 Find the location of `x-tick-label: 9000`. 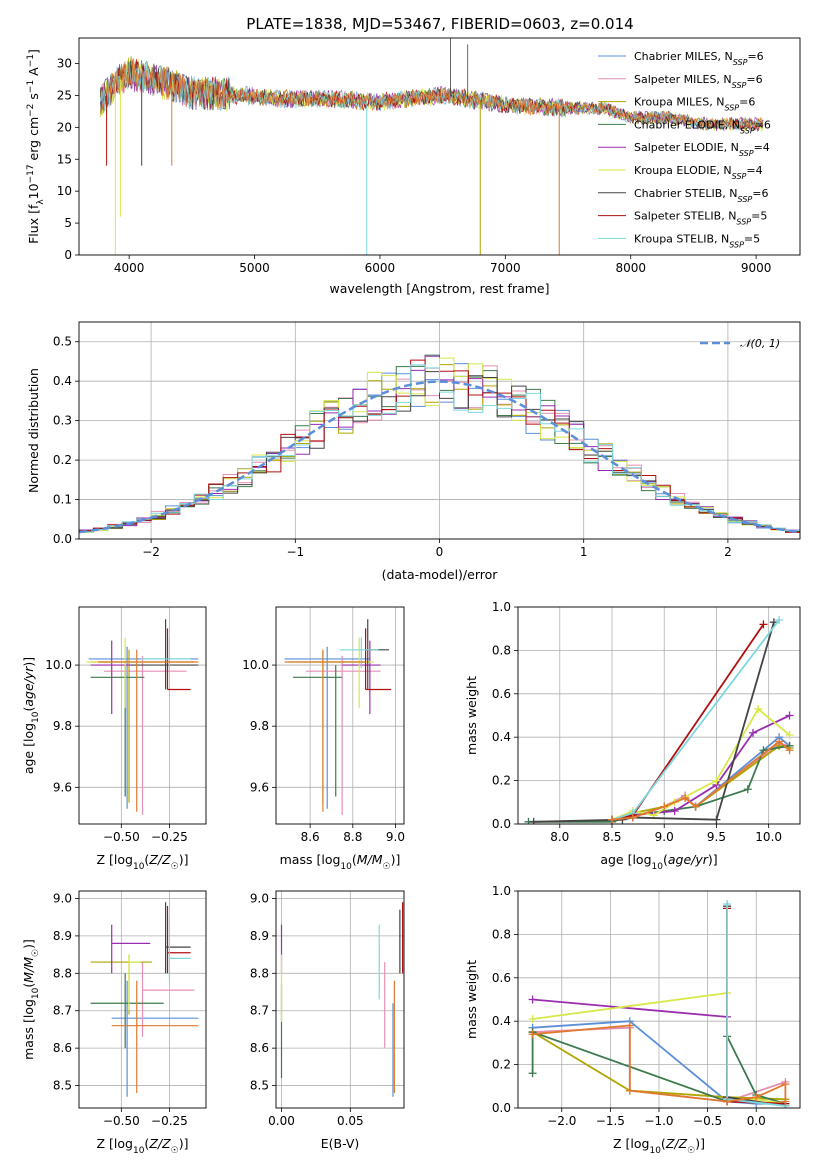

x-tick-label: 9000 is located at coordinates (756, 268).